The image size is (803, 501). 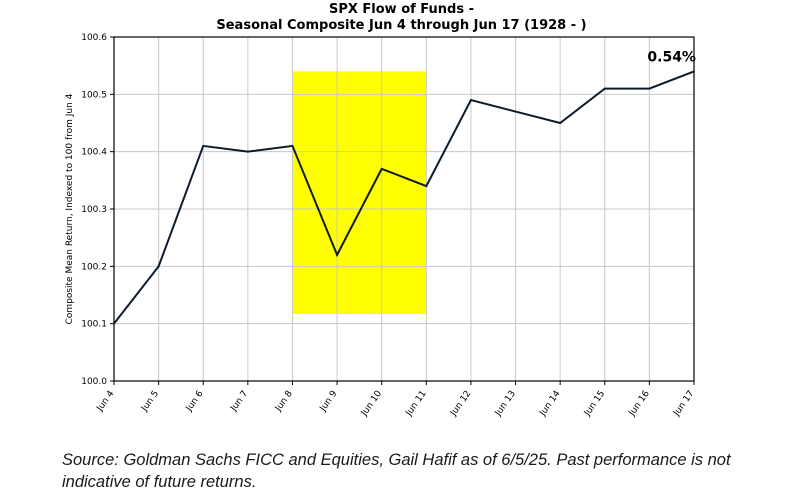 What do you see at coordinates (371, 404) in the screenshot?
I see `x-tick-label: Jun 10` at bounding box center [371, 404].